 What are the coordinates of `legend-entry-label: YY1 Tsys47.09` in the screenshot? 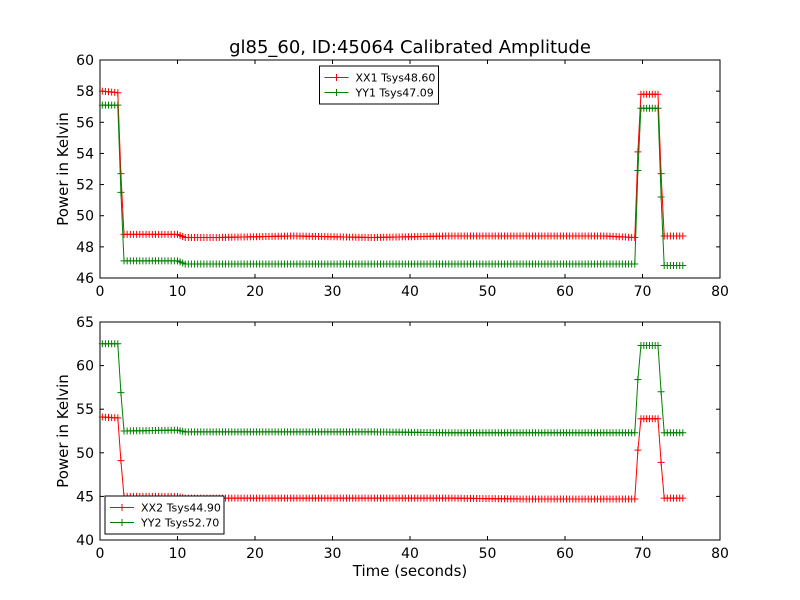 It's located at (394, 93).